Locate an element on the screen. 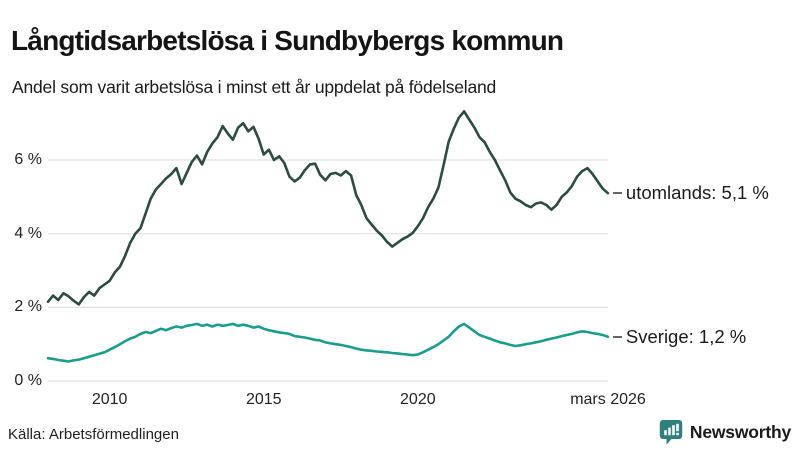  series-label-text: utomlands: 5,1 % is located at coordinates (697, 193).